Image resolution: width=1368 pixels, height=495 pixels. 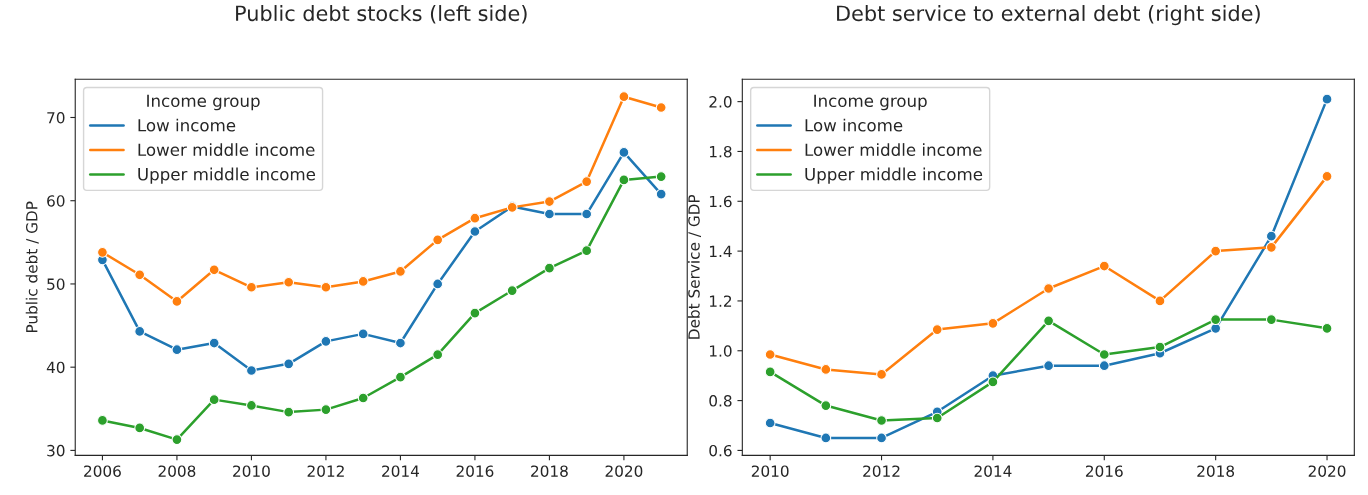 What do you see at coordinates (894, 175) in the screenshot?
I see `legend-label: Upper middle income` at bounding box center [894, 175].